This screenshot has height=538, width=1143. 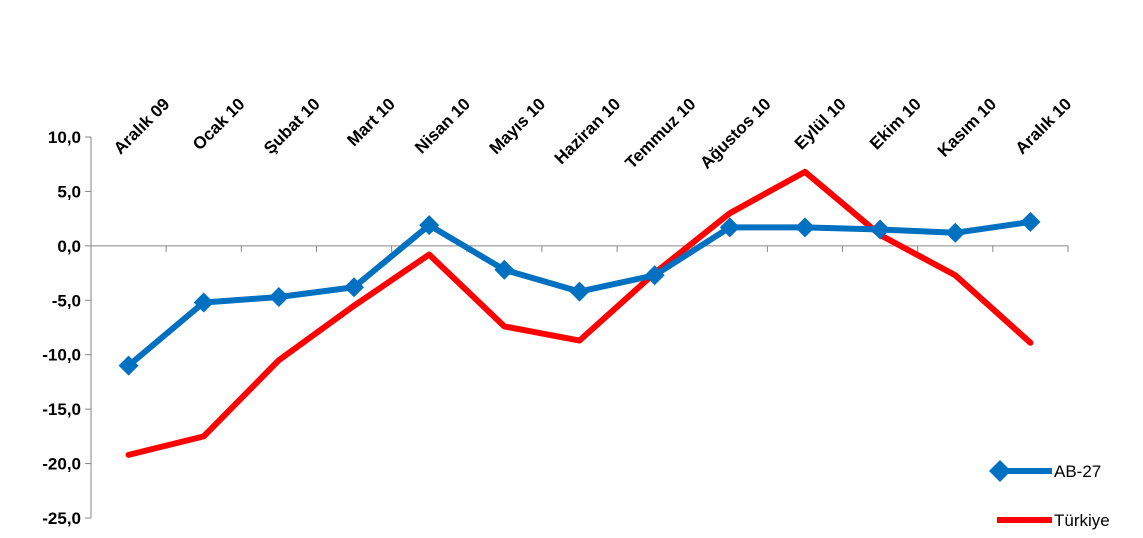 What do you see at coordinates (820, 123) in the screenshot?
I see `x-tick-label: Eylül 10` at bounding box center [820, 123].